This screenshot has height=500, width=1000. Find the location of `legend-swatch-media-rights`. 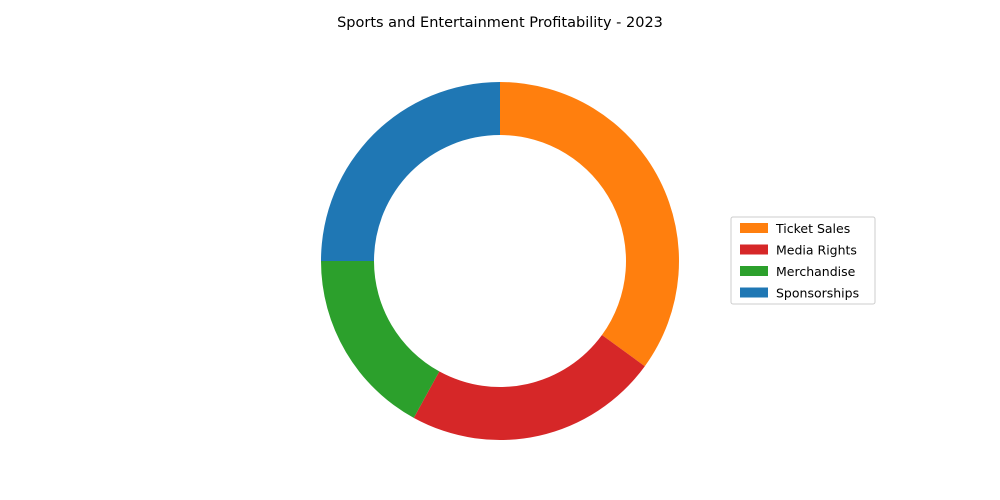

legend-swatch-media-rights is located at coordinates (754, 249).